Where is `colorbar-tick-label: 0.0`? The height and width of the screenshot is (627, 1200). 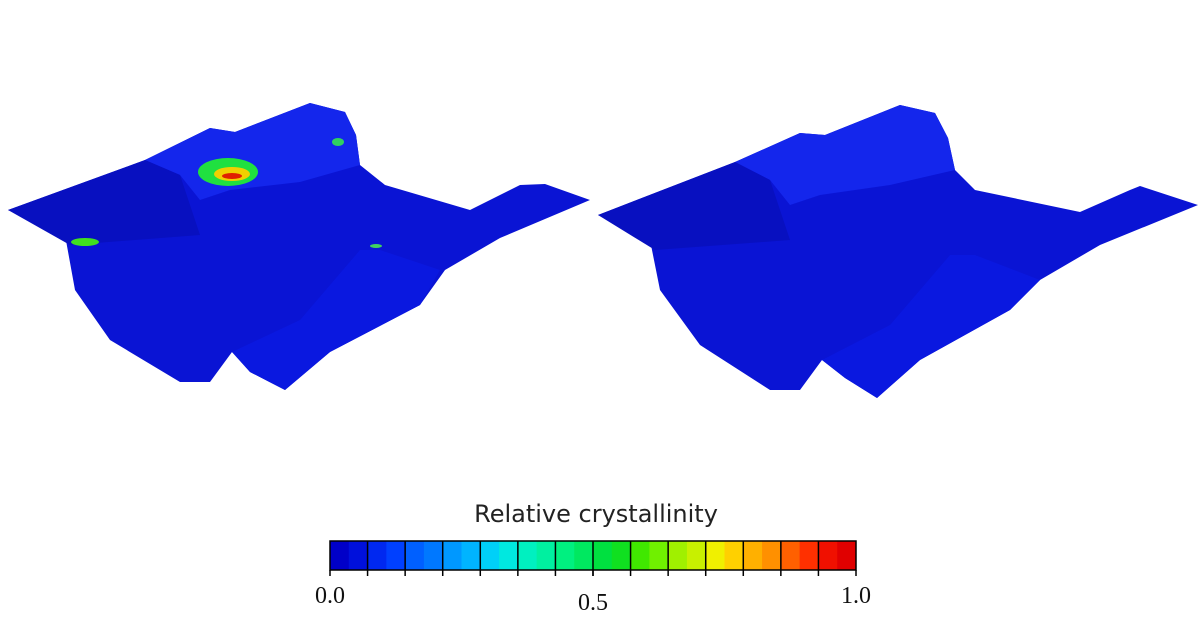
colorbar-tick-label: 0.0 is located at coordinates (330, 596).